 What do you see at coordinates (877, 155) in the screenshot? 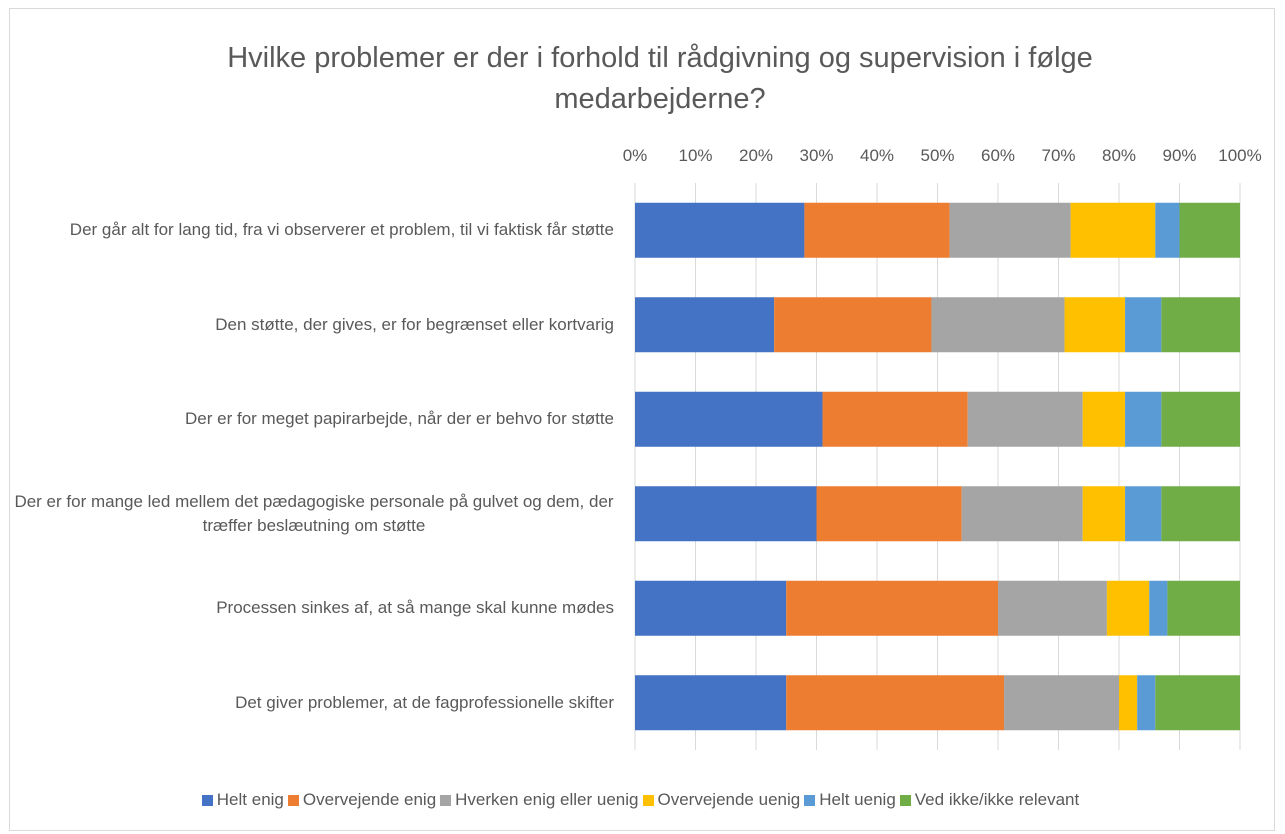
I see `x-tick-label: 40%` at bounding box center [877, 155].